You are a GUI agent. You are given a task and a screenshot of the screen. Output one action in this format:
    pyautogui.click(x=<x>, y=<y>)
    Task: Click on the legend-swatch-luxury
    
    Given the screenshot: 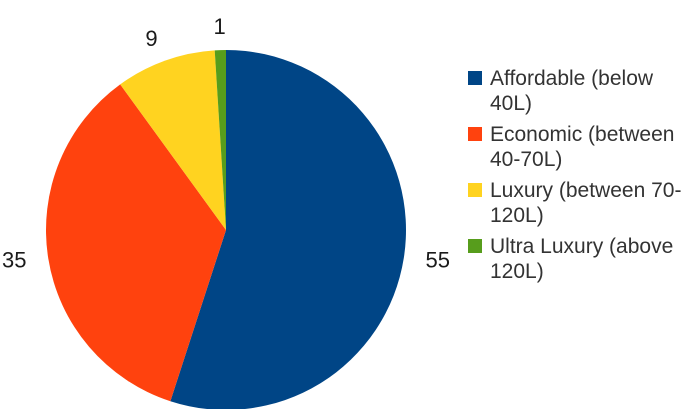 What is the action you would take?
    pyautogui.click(x=475, y=190)
    